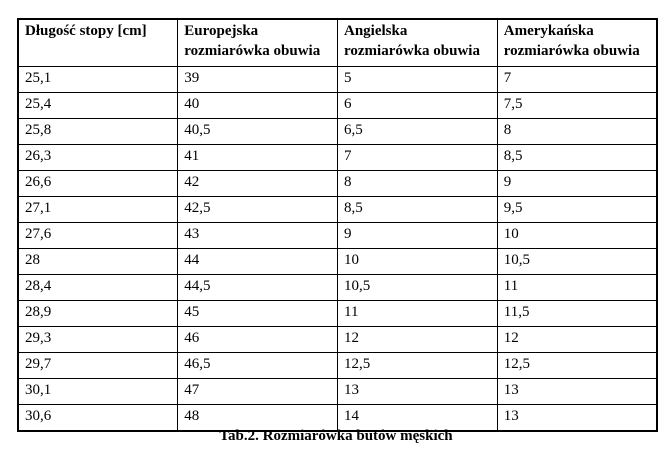  I want to click on table-cell: 47, so click(257, 391).